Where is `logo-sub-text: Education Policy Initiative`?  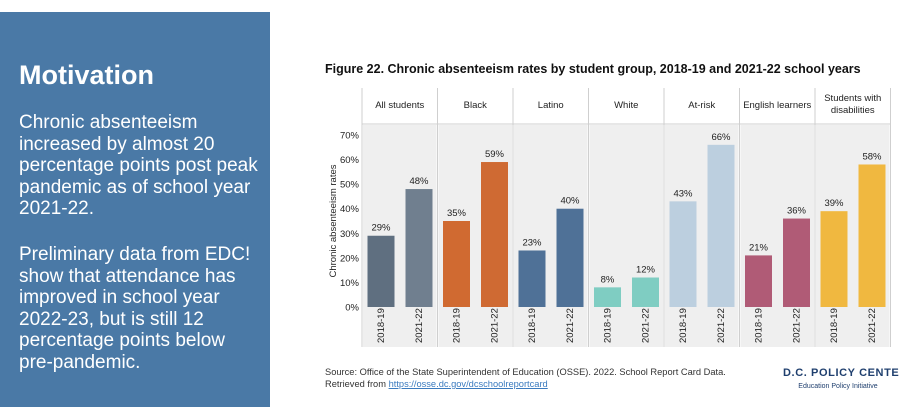
logo-sub-text: Education Policy Initiative is located at coordinates (838, 386).